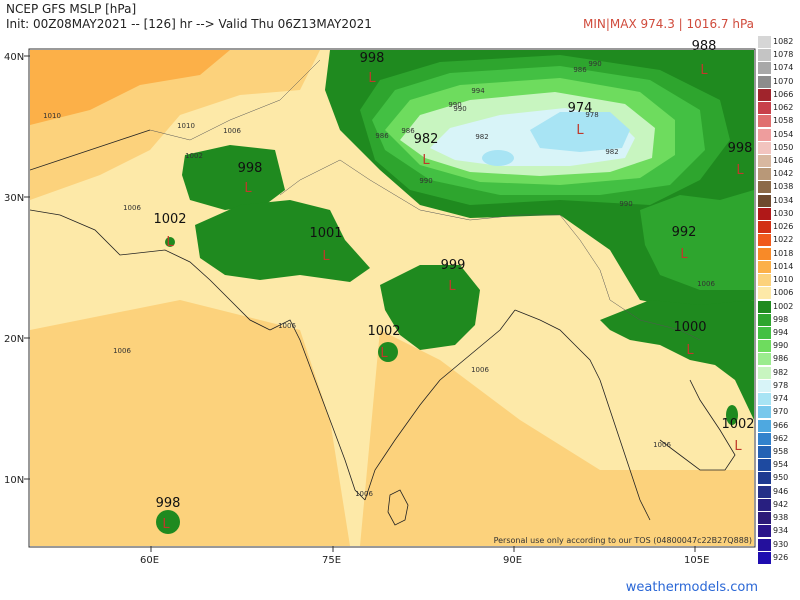 The width and height of the screenshot is (800, 600). I want to click on legend-label: 1014, so click(783, 266).